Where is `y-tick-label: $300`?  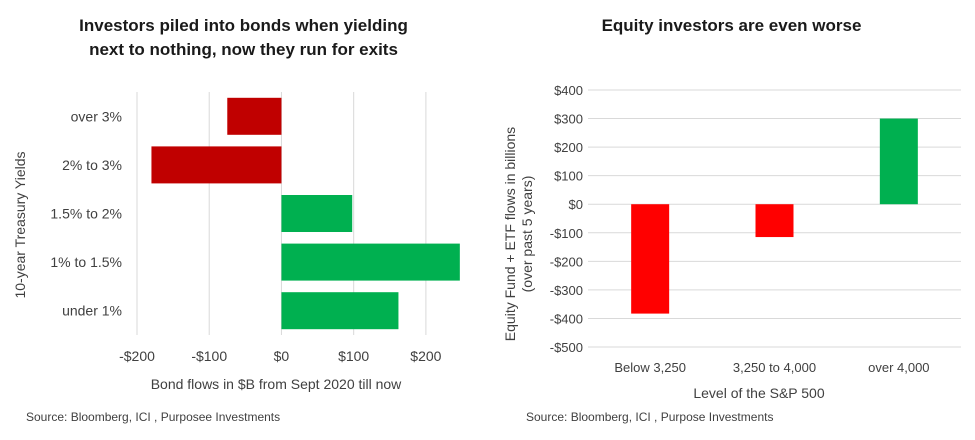
y-tick-label: $300 is located at coordinates (568, 119).